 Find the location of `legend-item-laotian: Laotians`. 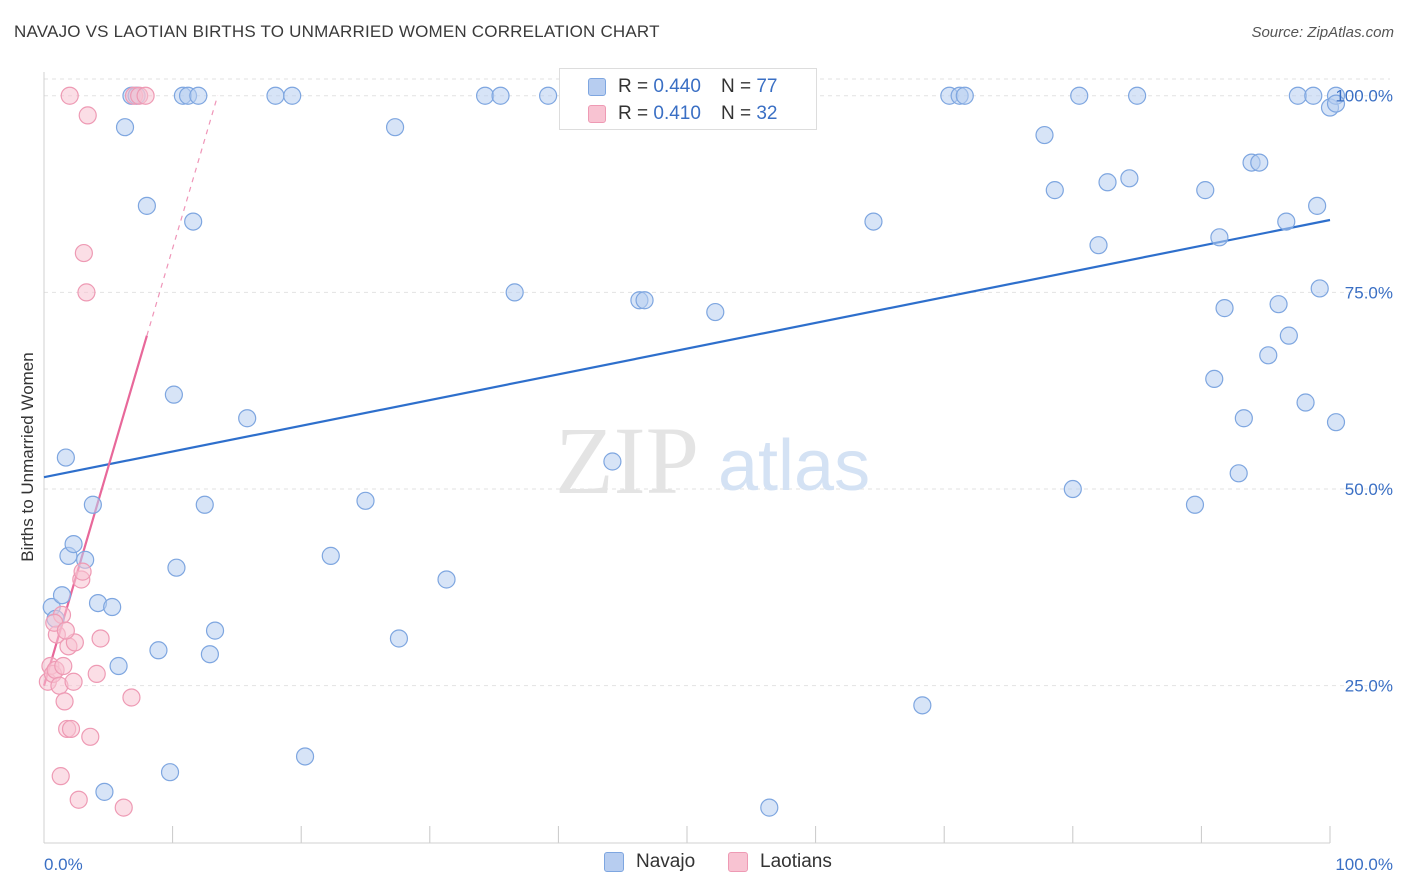

legend-item-laotian: Laotians is located at coordinates (780, 862).